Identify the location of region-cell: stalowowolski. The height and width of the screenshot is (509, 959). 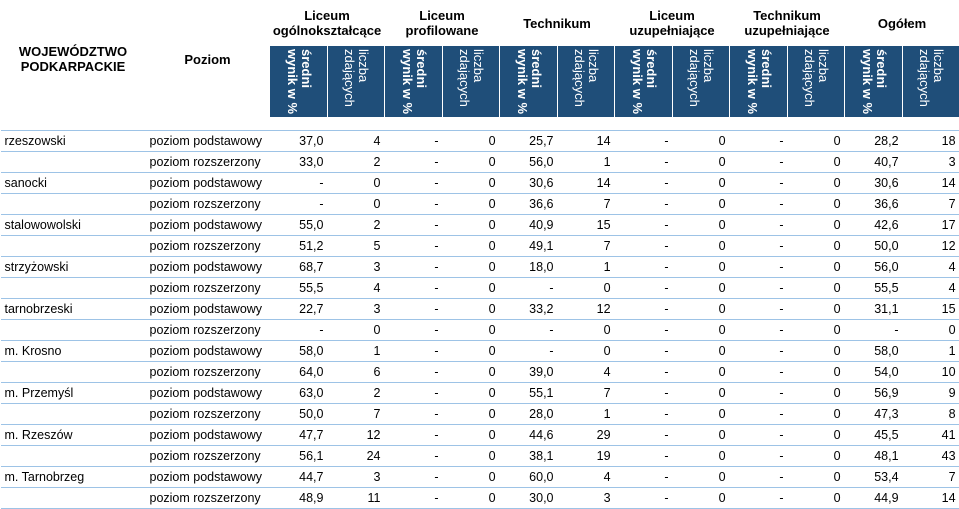
(73, 225).